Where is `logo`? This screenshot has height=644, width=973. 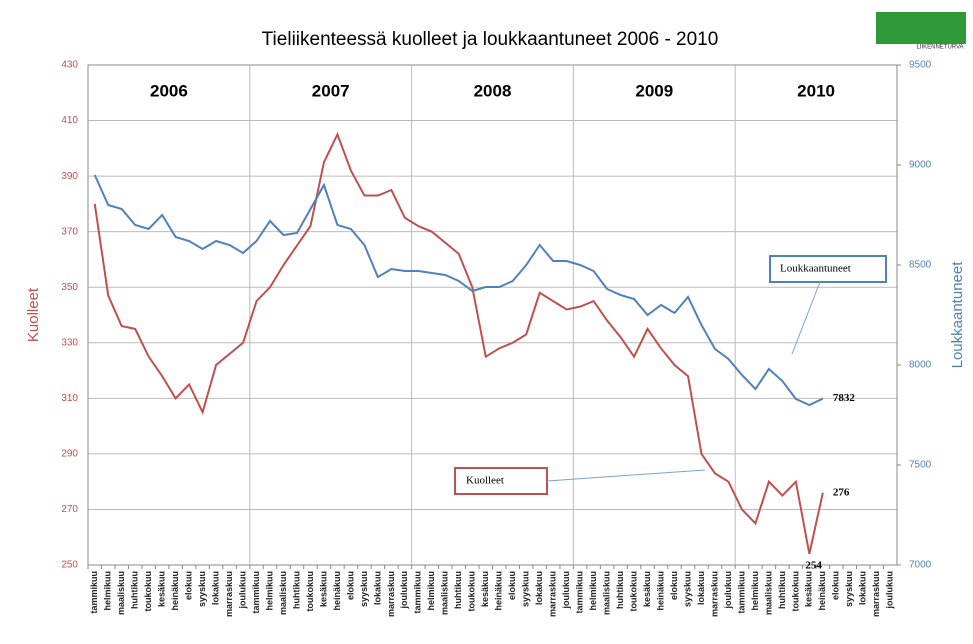 logo is located at coordinates (921, 28).